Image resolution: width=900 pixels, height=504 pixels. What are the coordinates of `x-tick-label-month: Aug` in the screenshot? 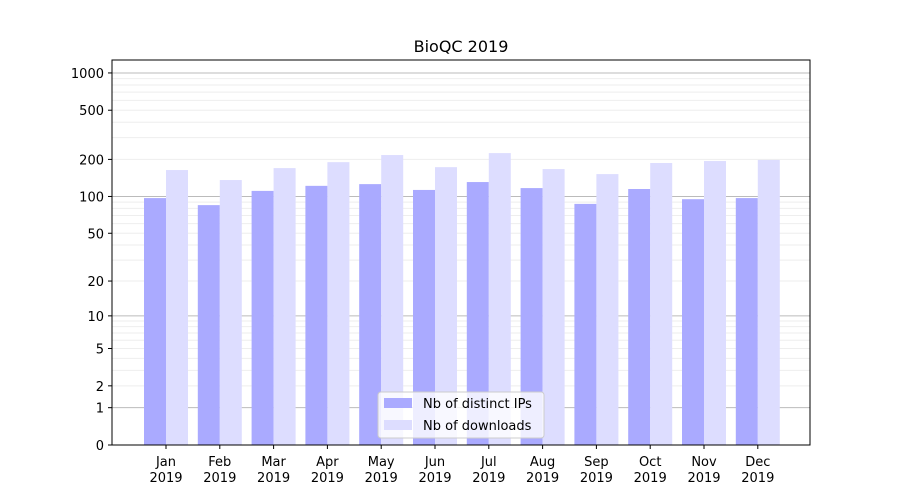 It's located at (542, 462).